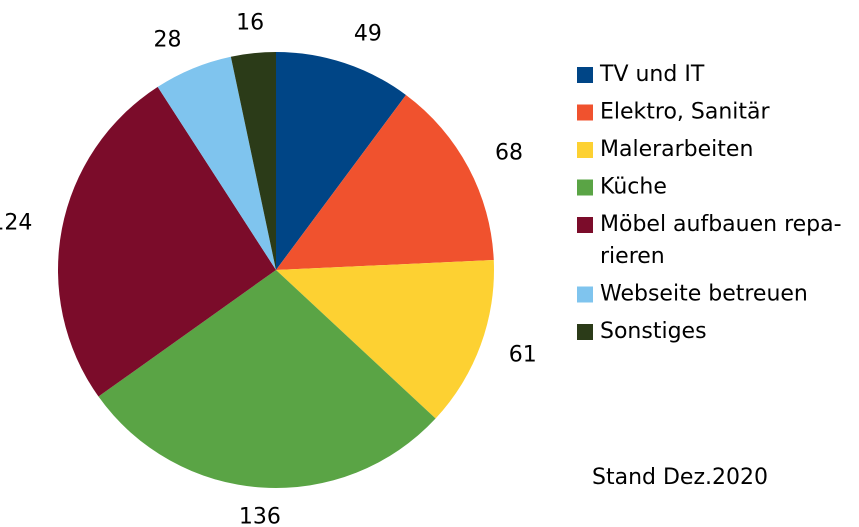  What do you see at coordinates (676, 149) in the screenshot?
I see `legend-label: Malerarbeiten` at bounding box center [676, 149].